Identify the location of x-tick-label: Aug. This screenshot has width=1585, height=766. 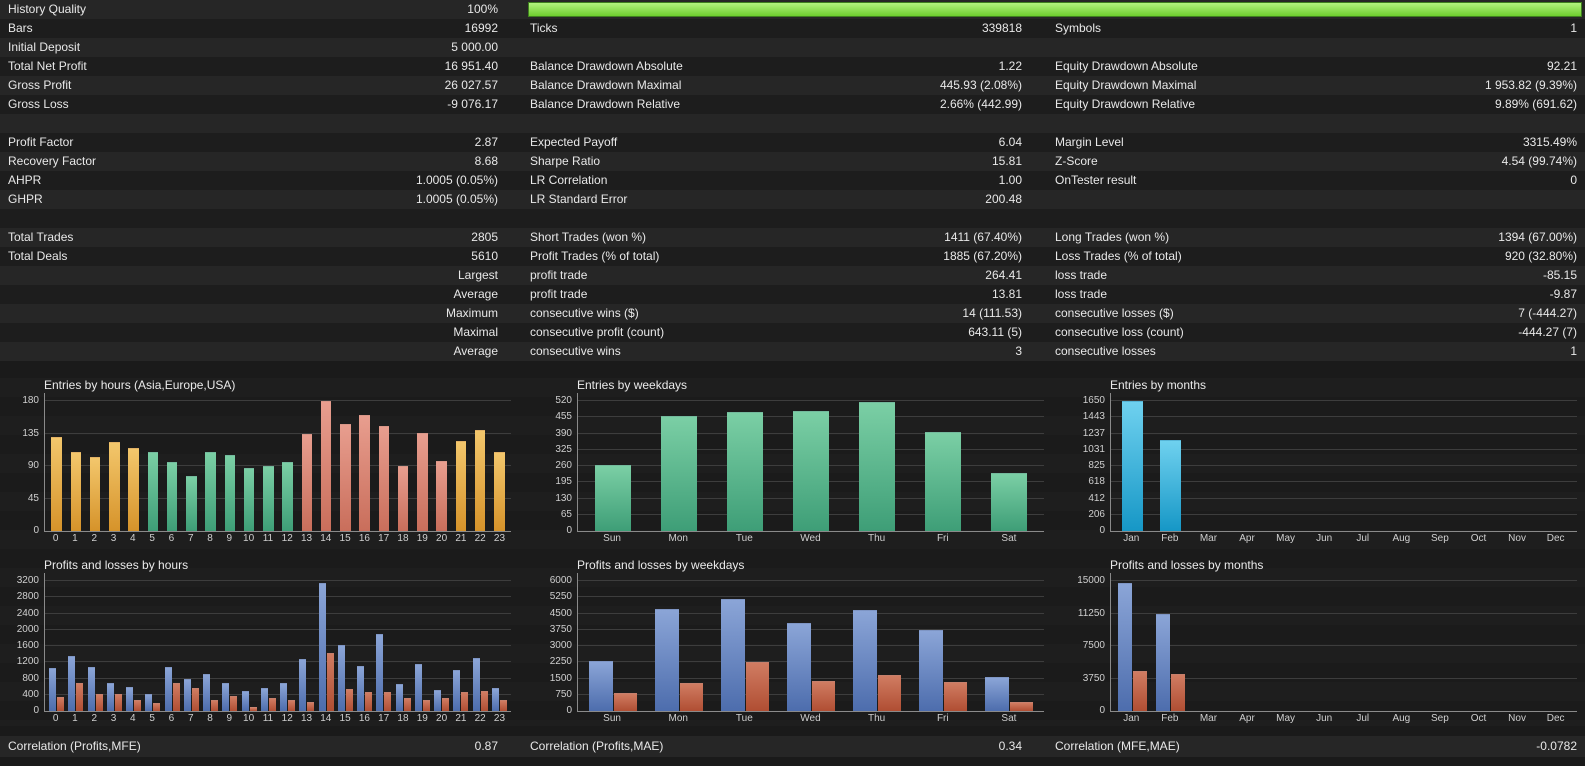
(1401, 538).